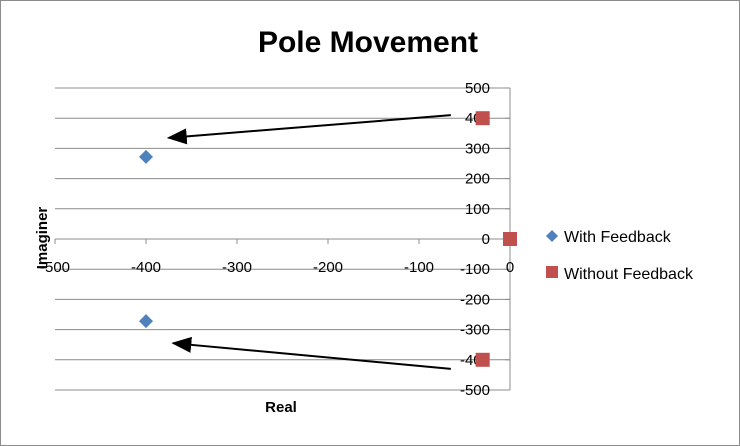  What do you see at coordinates (328, 267) in the screenshot?
I see `x-tick-label: -200` at bounding box center [328, 267].